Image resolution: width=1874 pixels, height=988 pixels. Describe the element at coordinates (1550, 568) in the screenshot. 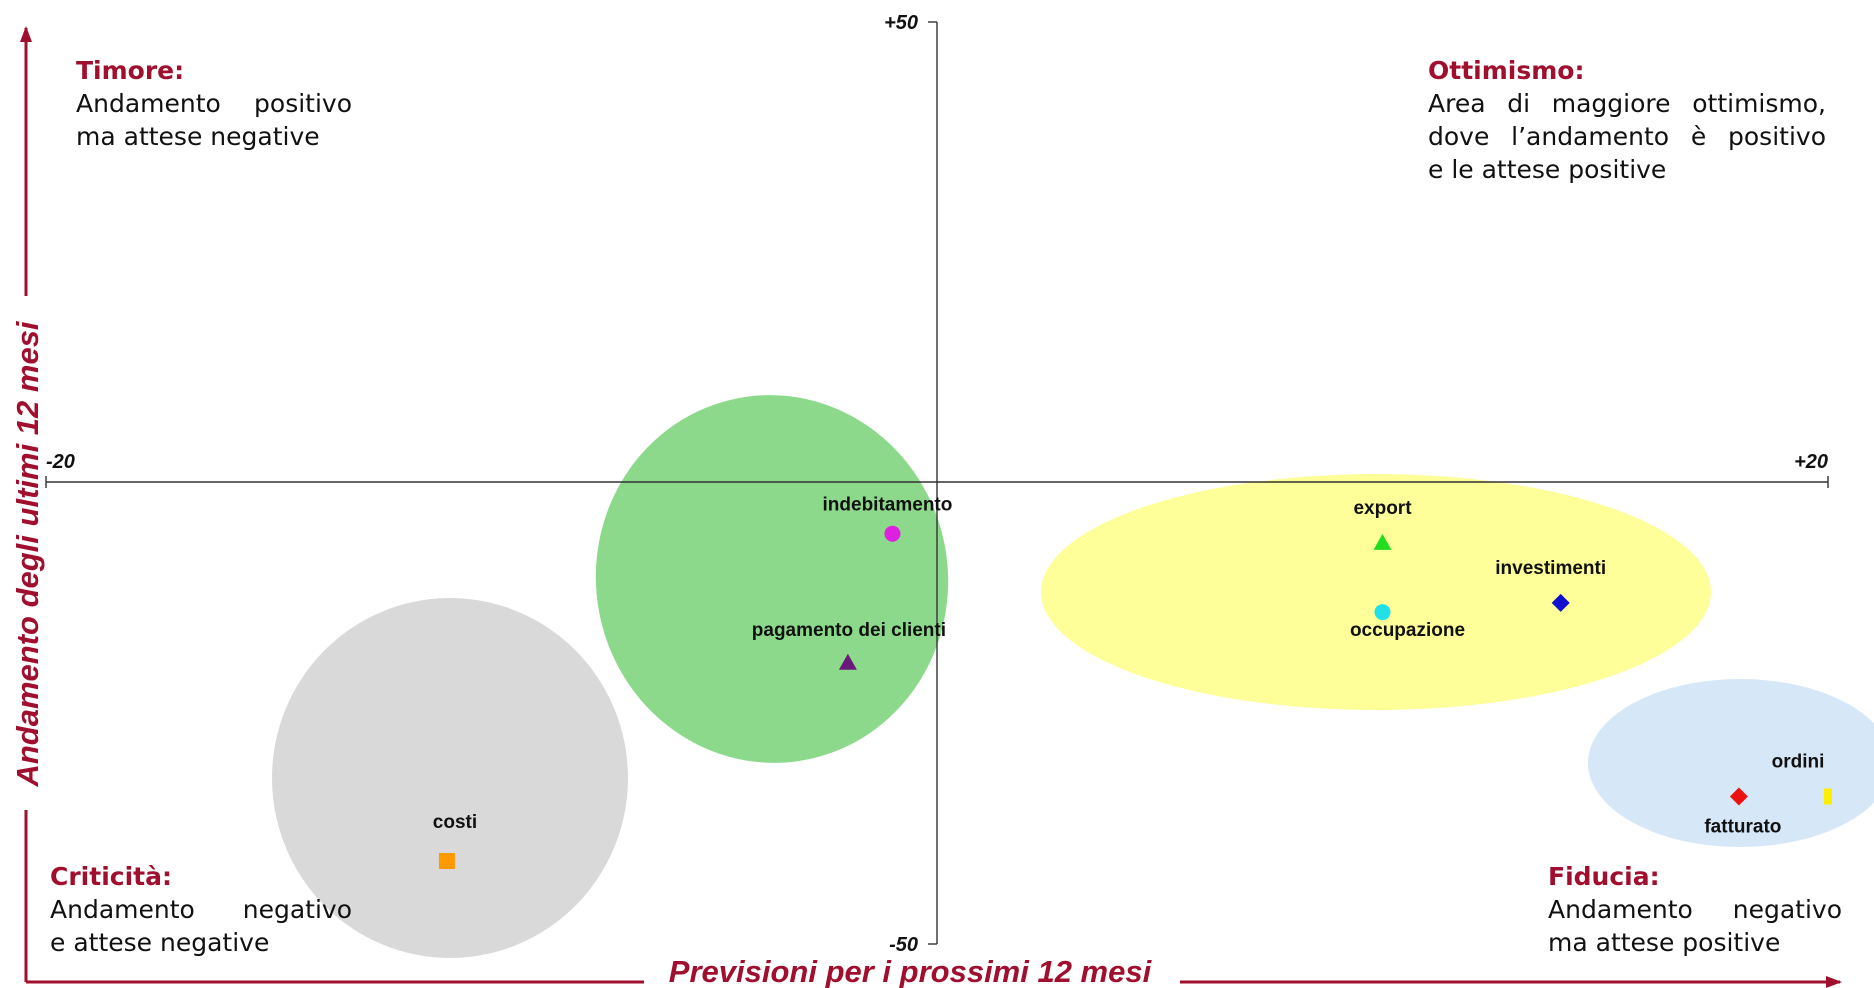

I see `point-label-investimenti: investimenti` at that location.